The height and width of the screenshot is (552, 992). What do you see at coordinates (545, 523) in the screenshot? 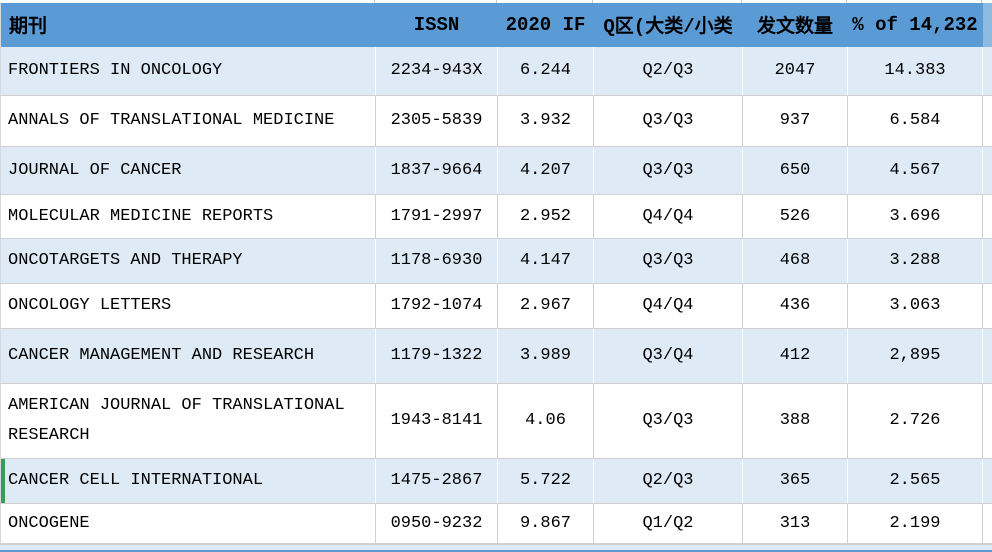
I see `if2020-cell: 9.867` at bounding box center [545, 523].